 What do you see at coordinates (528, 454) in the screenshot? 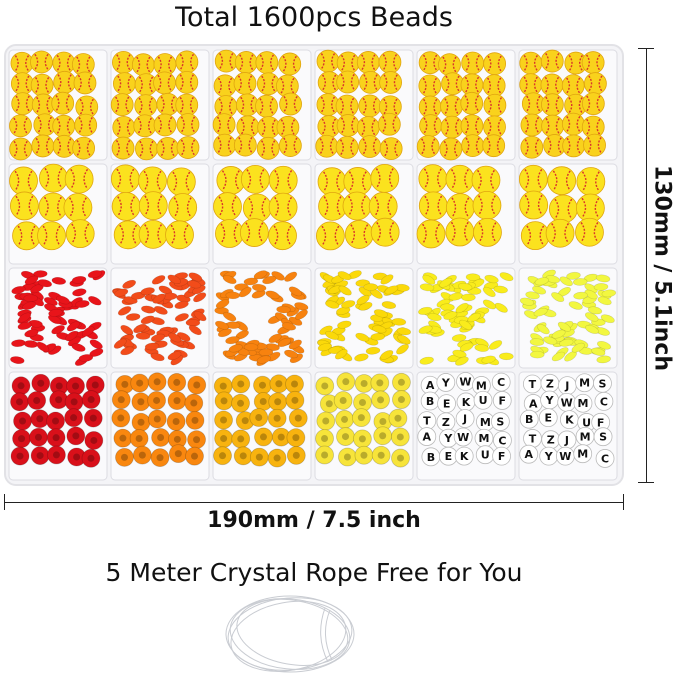
I see `svg-text: A` at bounding box center [528, 454].